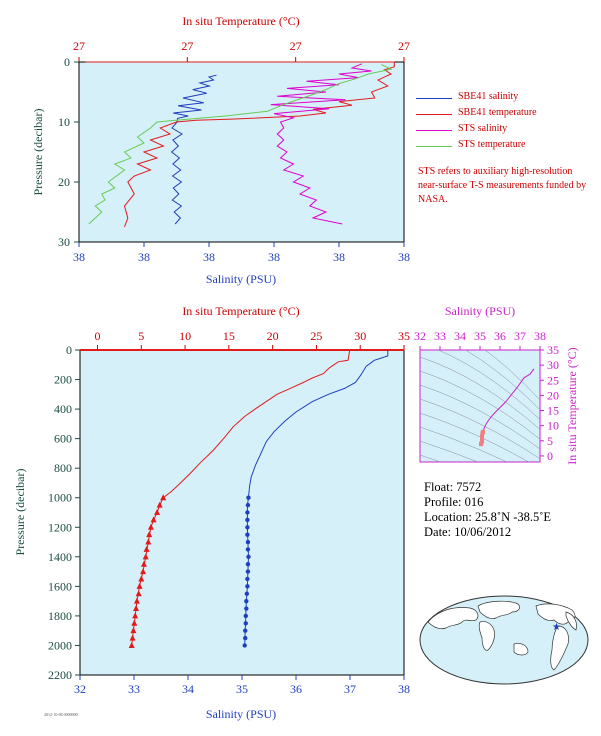 The height and width of the screenshot is (736, 601). I want to click on lower-bottom-tick-label: 36, so click(296, 689).